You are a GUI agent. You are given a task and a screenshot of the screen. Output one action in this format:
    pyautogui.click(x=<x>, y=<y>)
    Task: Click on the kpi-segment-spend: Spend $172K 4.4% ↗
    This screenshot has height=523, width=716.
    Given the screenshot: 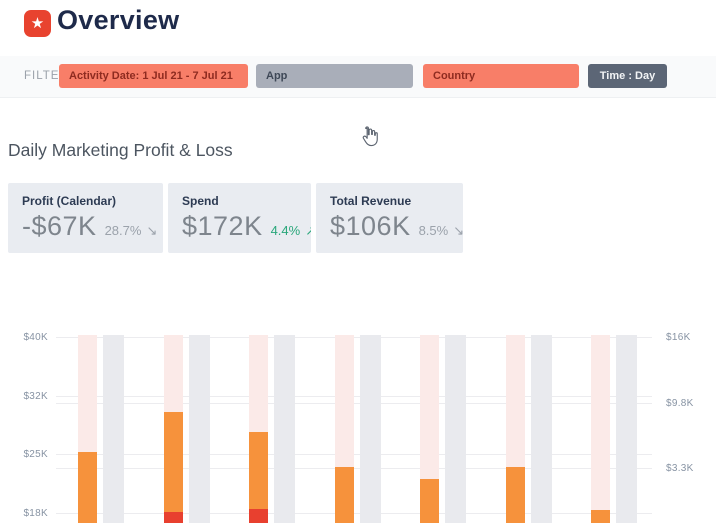 What is the action you would take?
    pyautogui.click(x=239, y=218)
    